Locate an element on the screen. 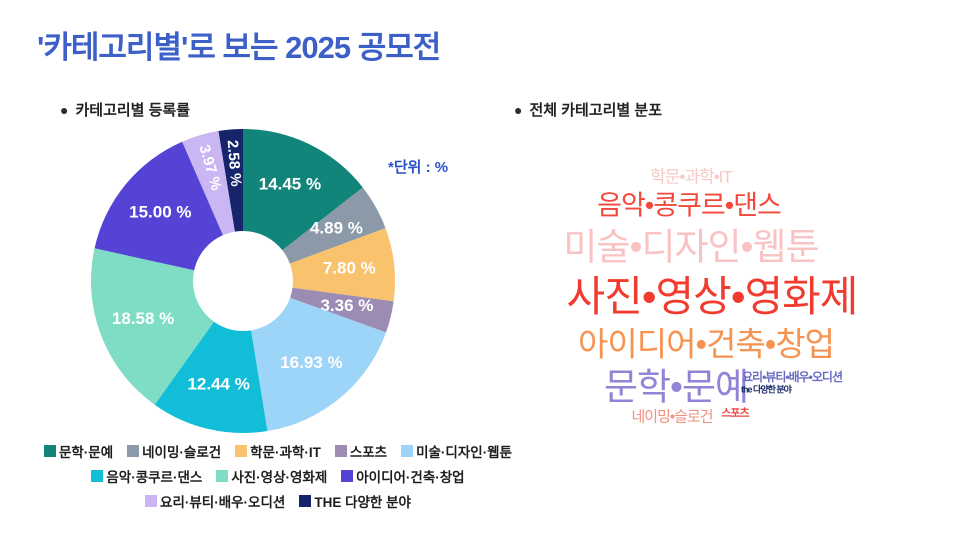  wordcloud-word: 음악•콩쿠르•댄스 is located at coordinates (689, 205).